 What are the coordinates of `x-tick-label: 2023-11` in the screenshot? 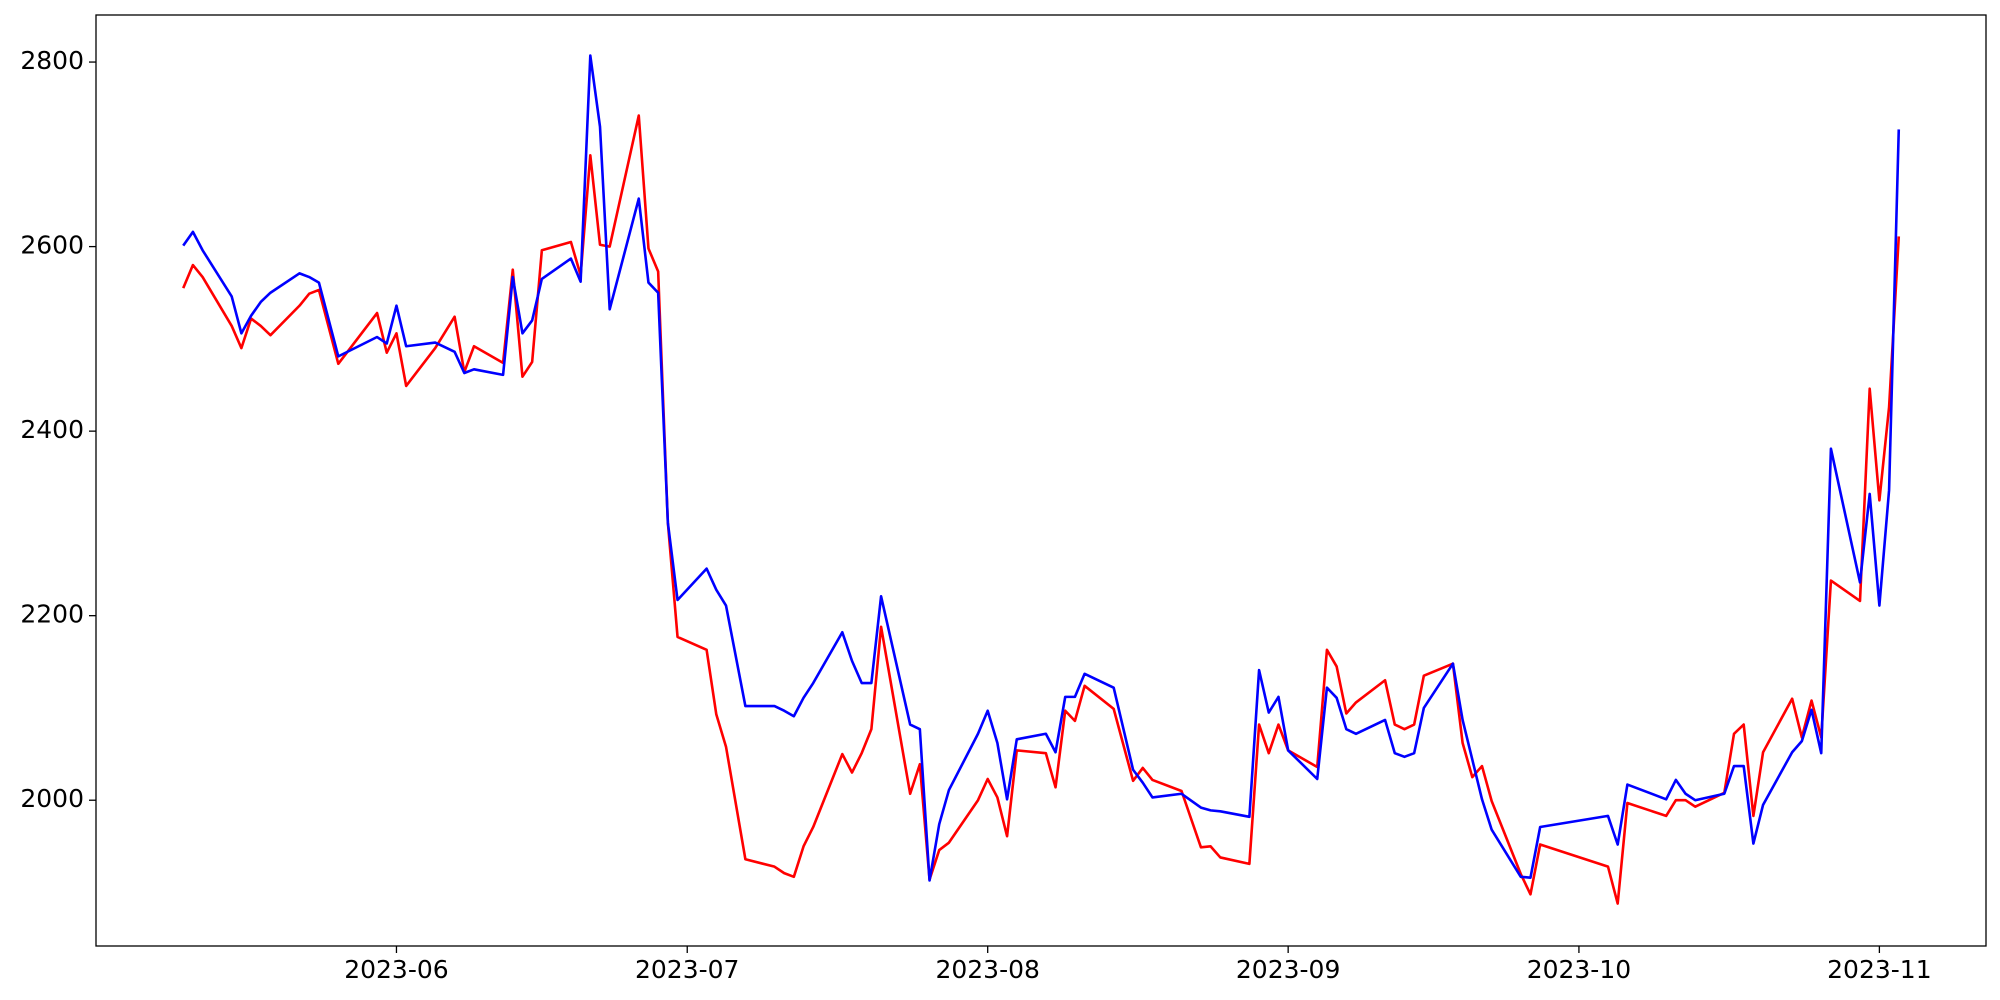 It's located at (1879, 969).